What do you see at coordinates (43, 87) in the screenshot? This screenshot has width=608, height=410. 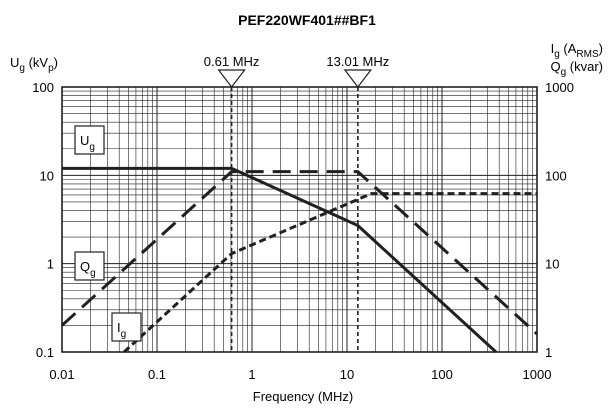 I see `y-tick-label-left: 100` at bounding box center [43, 87].